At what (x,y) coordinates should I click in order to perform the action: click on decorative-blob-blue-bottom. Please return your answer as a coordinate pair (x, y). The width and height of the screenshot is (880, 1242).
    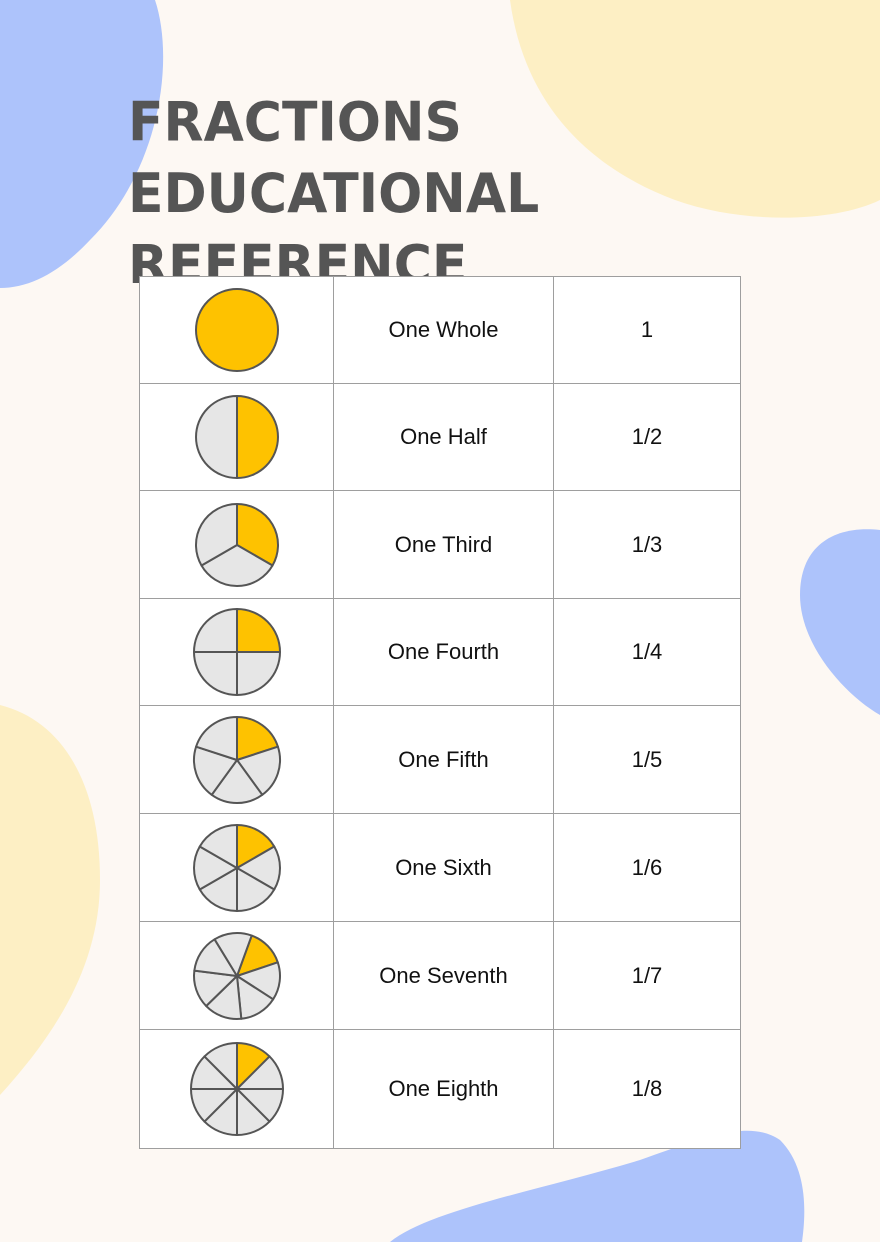
    Looking at the image, I should click on (597, 1186).